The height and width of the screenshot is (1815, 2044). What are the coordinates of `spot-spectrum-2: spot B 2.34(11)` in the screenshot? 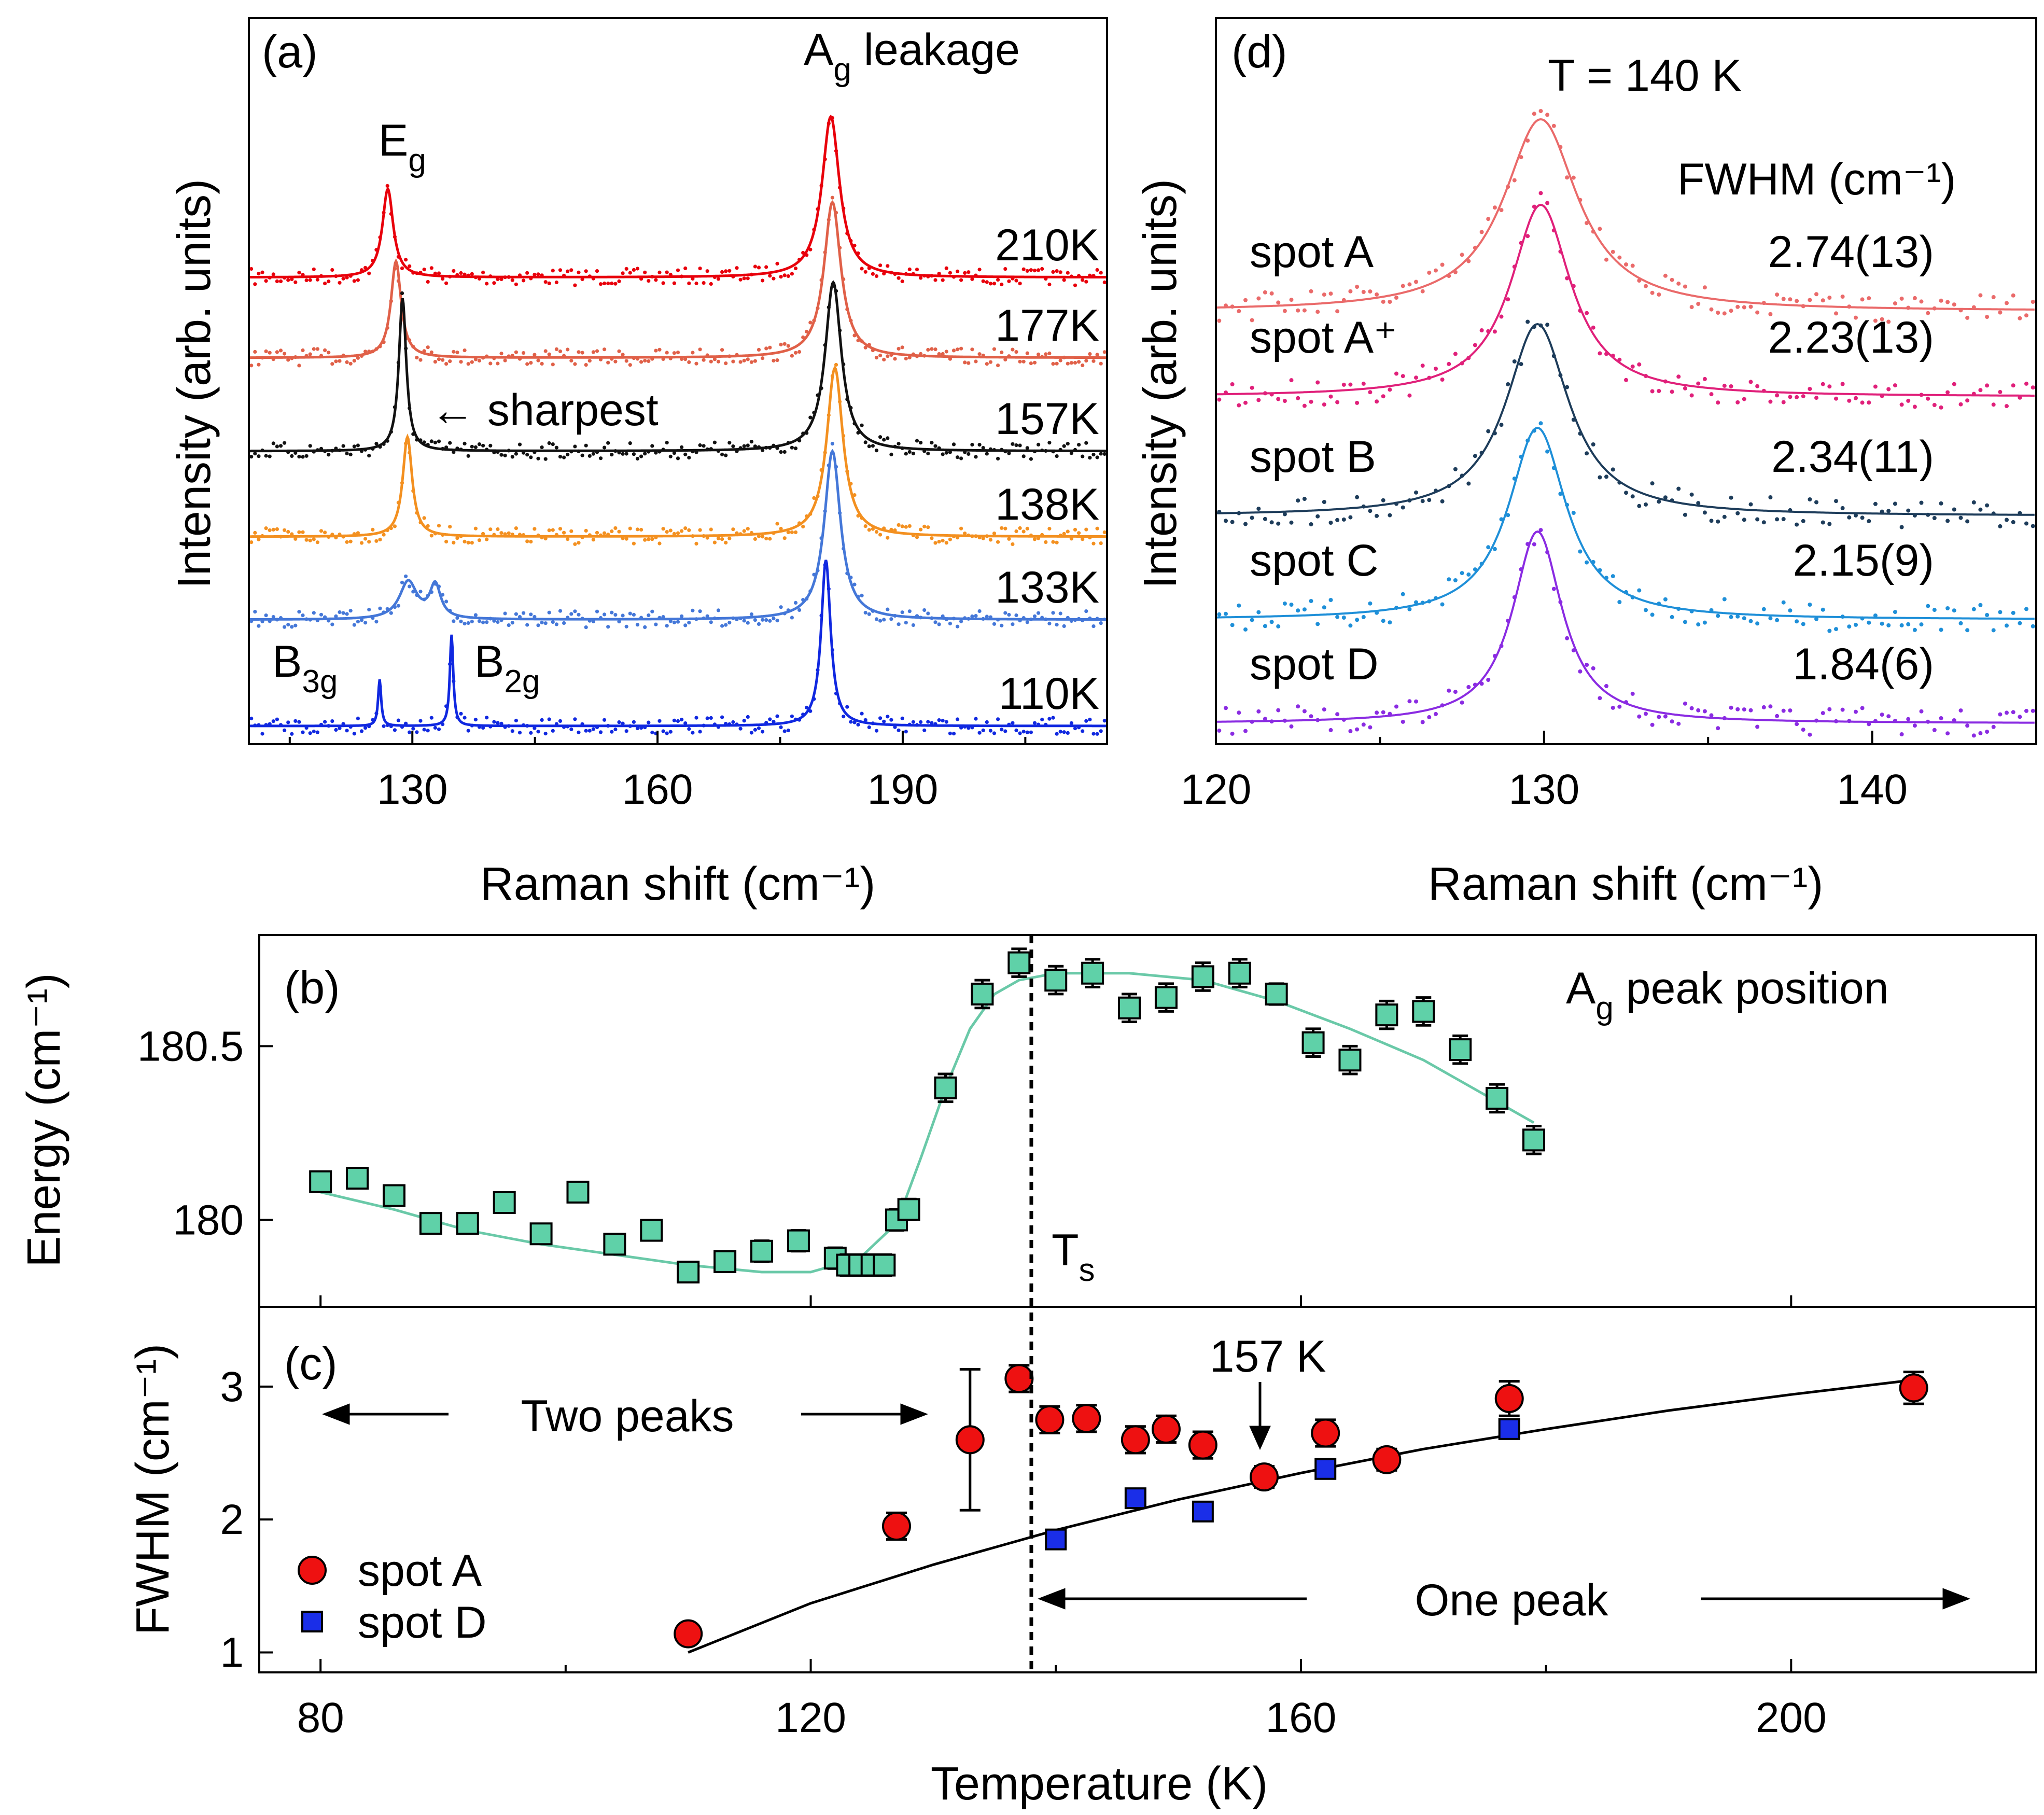 It's located at (1625, 424).